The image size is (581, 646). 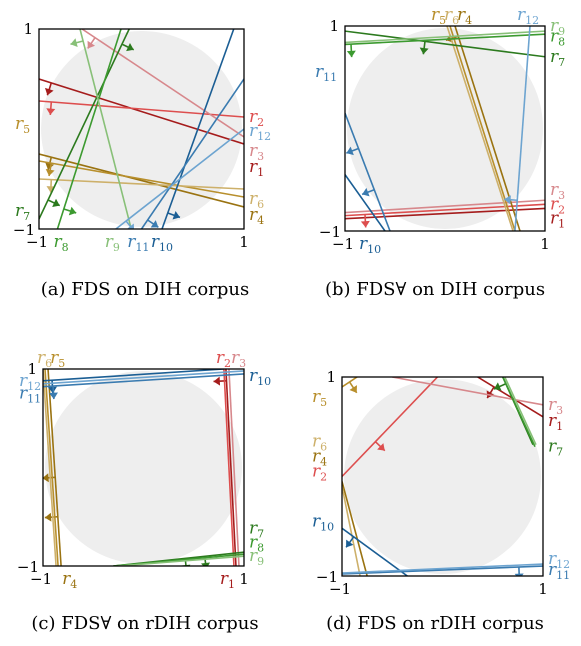 I want to click on line-r7, so click(x=84, y=124).